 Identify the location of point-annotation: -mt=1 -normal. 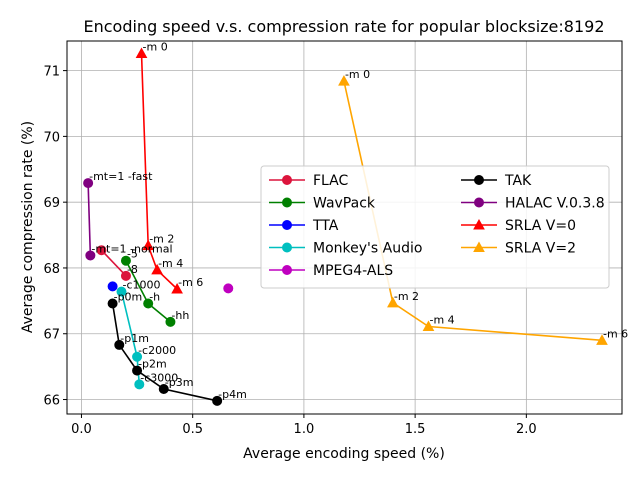
(131, 248).